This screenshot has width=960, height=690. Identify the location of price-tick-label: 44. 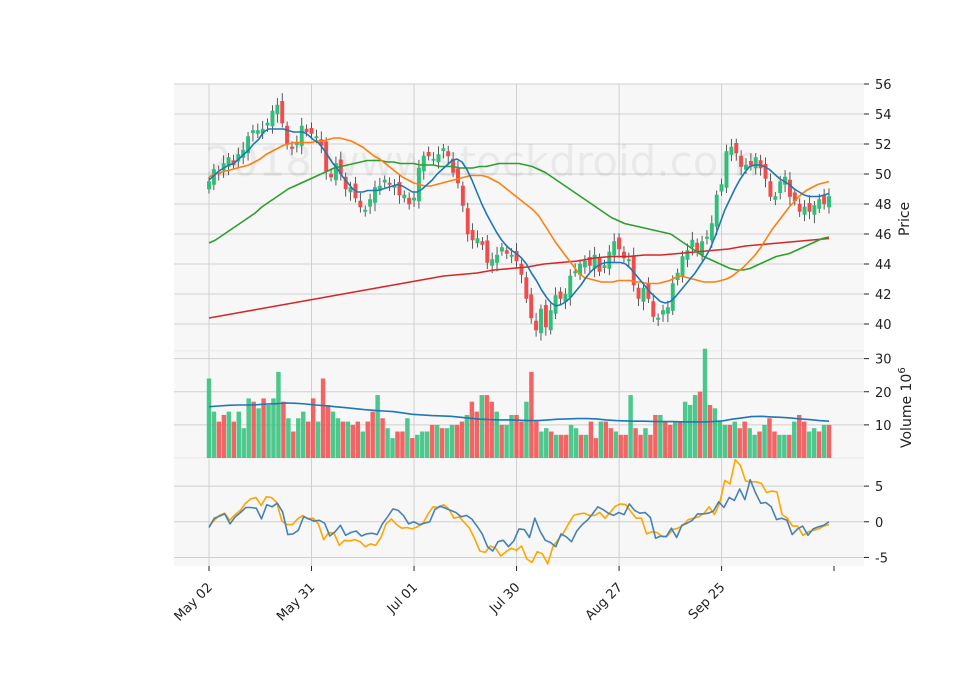
(883, 265).